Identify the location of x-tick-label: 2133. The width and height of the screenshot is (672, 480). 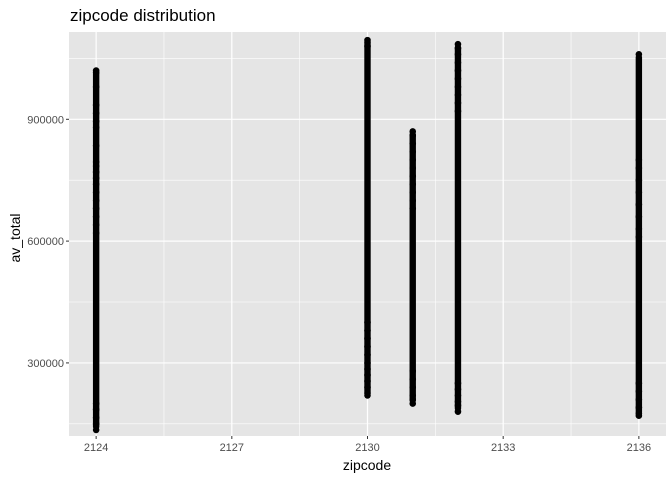
(503, 448).